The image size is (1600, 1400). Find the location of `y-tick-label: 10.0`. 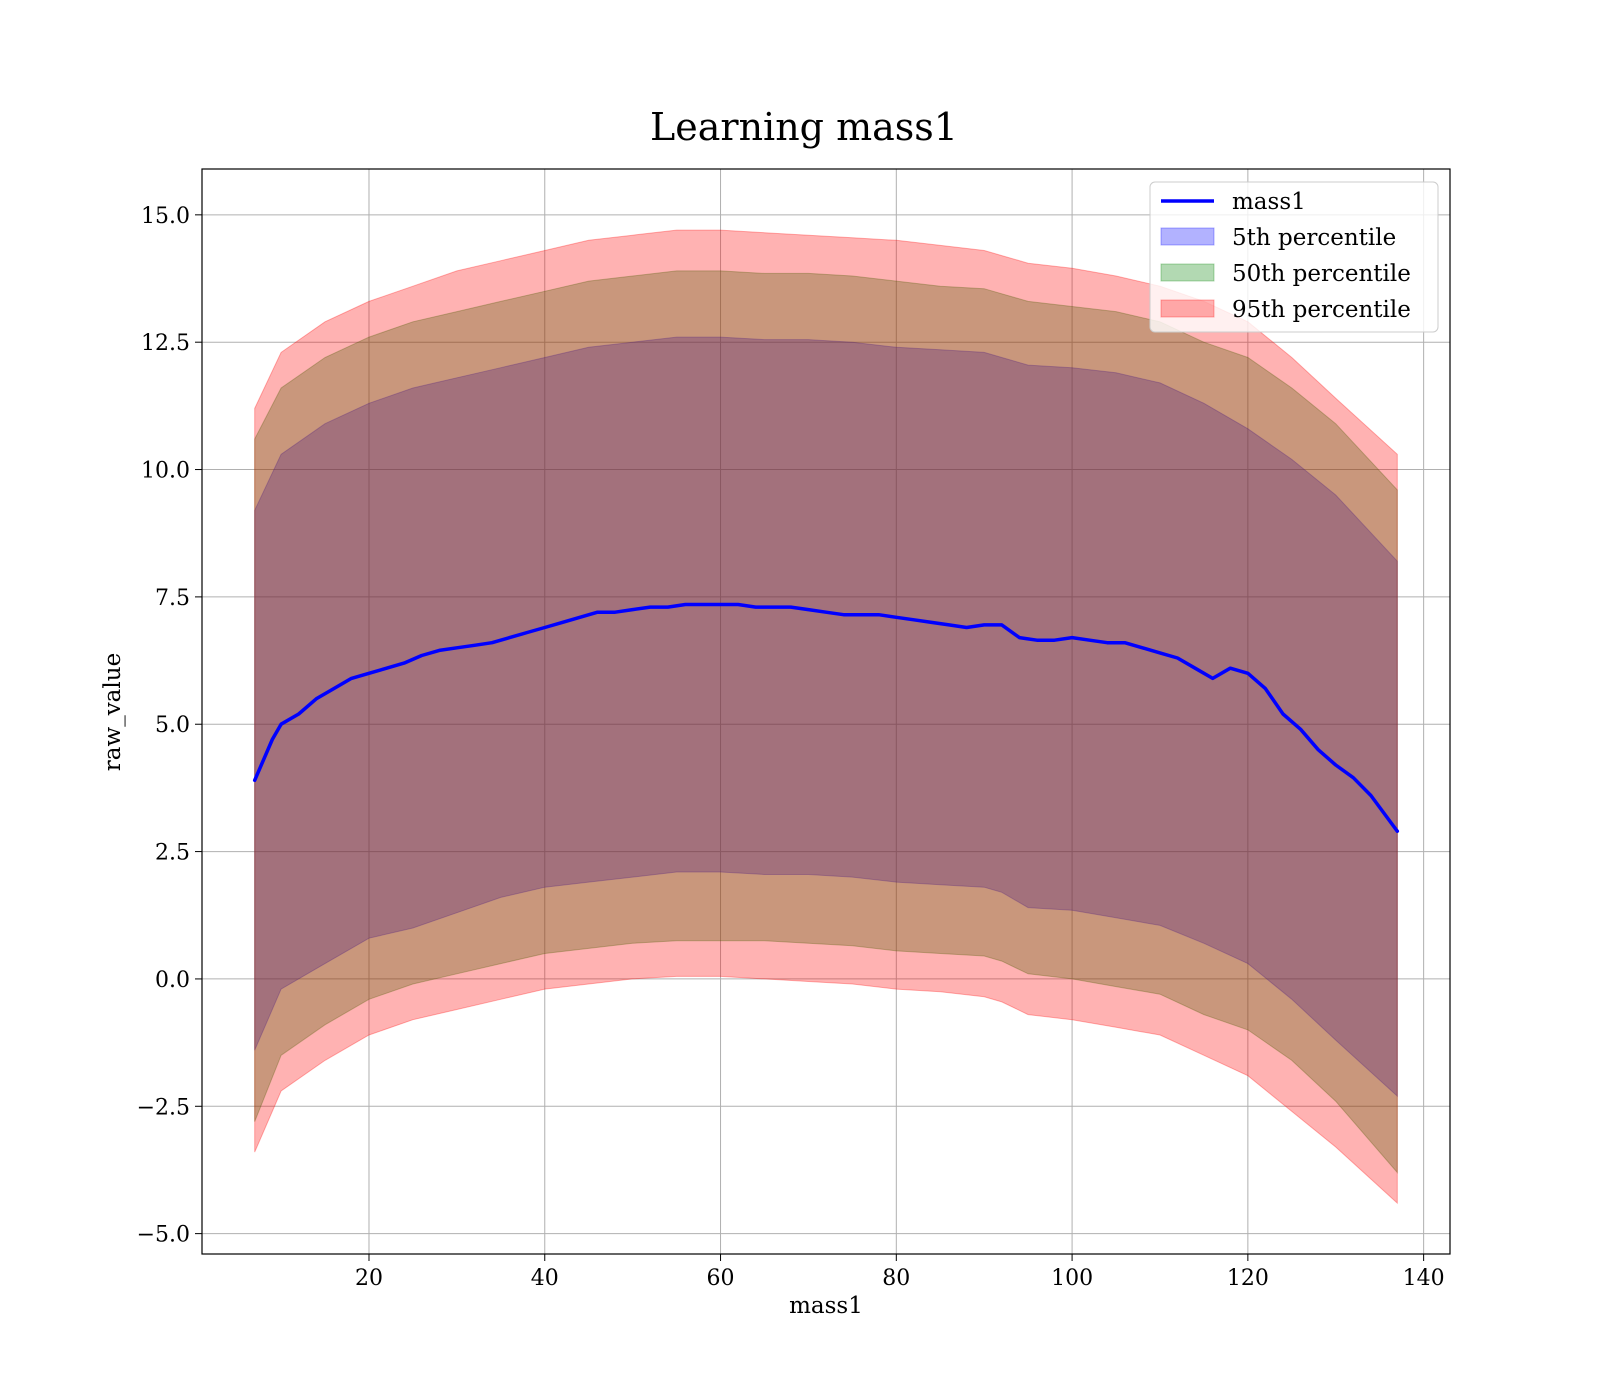

y-tick-label: 10.0 is located at coordinates (165, 471).